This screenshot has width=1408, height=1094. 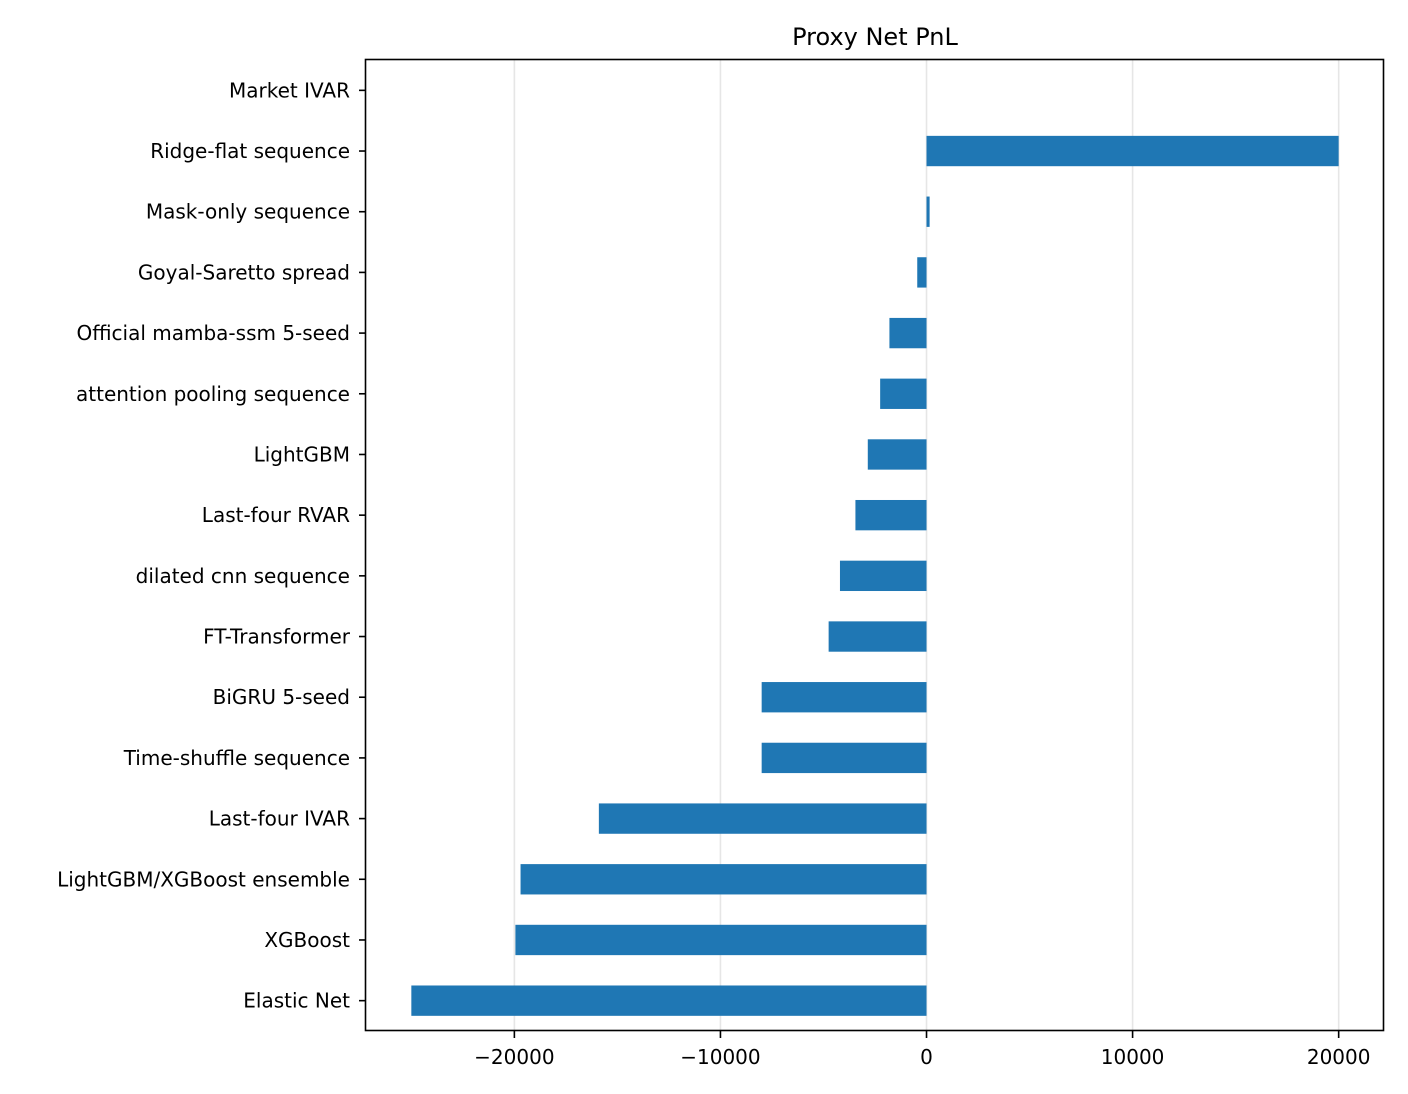 What do you see at coordinates (720, 1057) in the screenshot?
I see `x-tick-label: −10000` at bounding box center [720, 1057].